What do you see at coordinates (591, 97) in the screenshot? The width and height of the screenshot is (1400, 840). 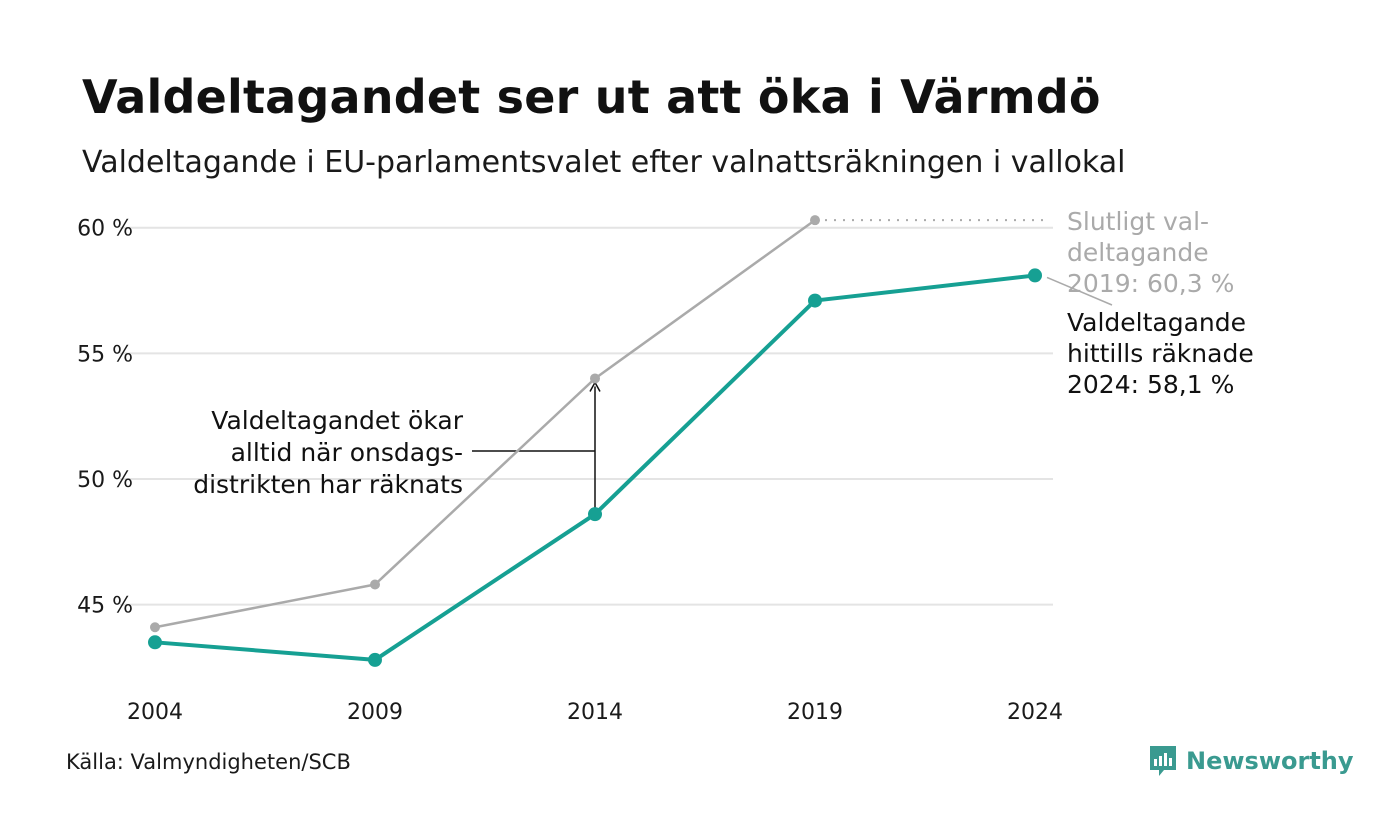 I see `page-title: Valdeltagandet ser ut att öka i Värmdö` at bounding box center [591, 97].